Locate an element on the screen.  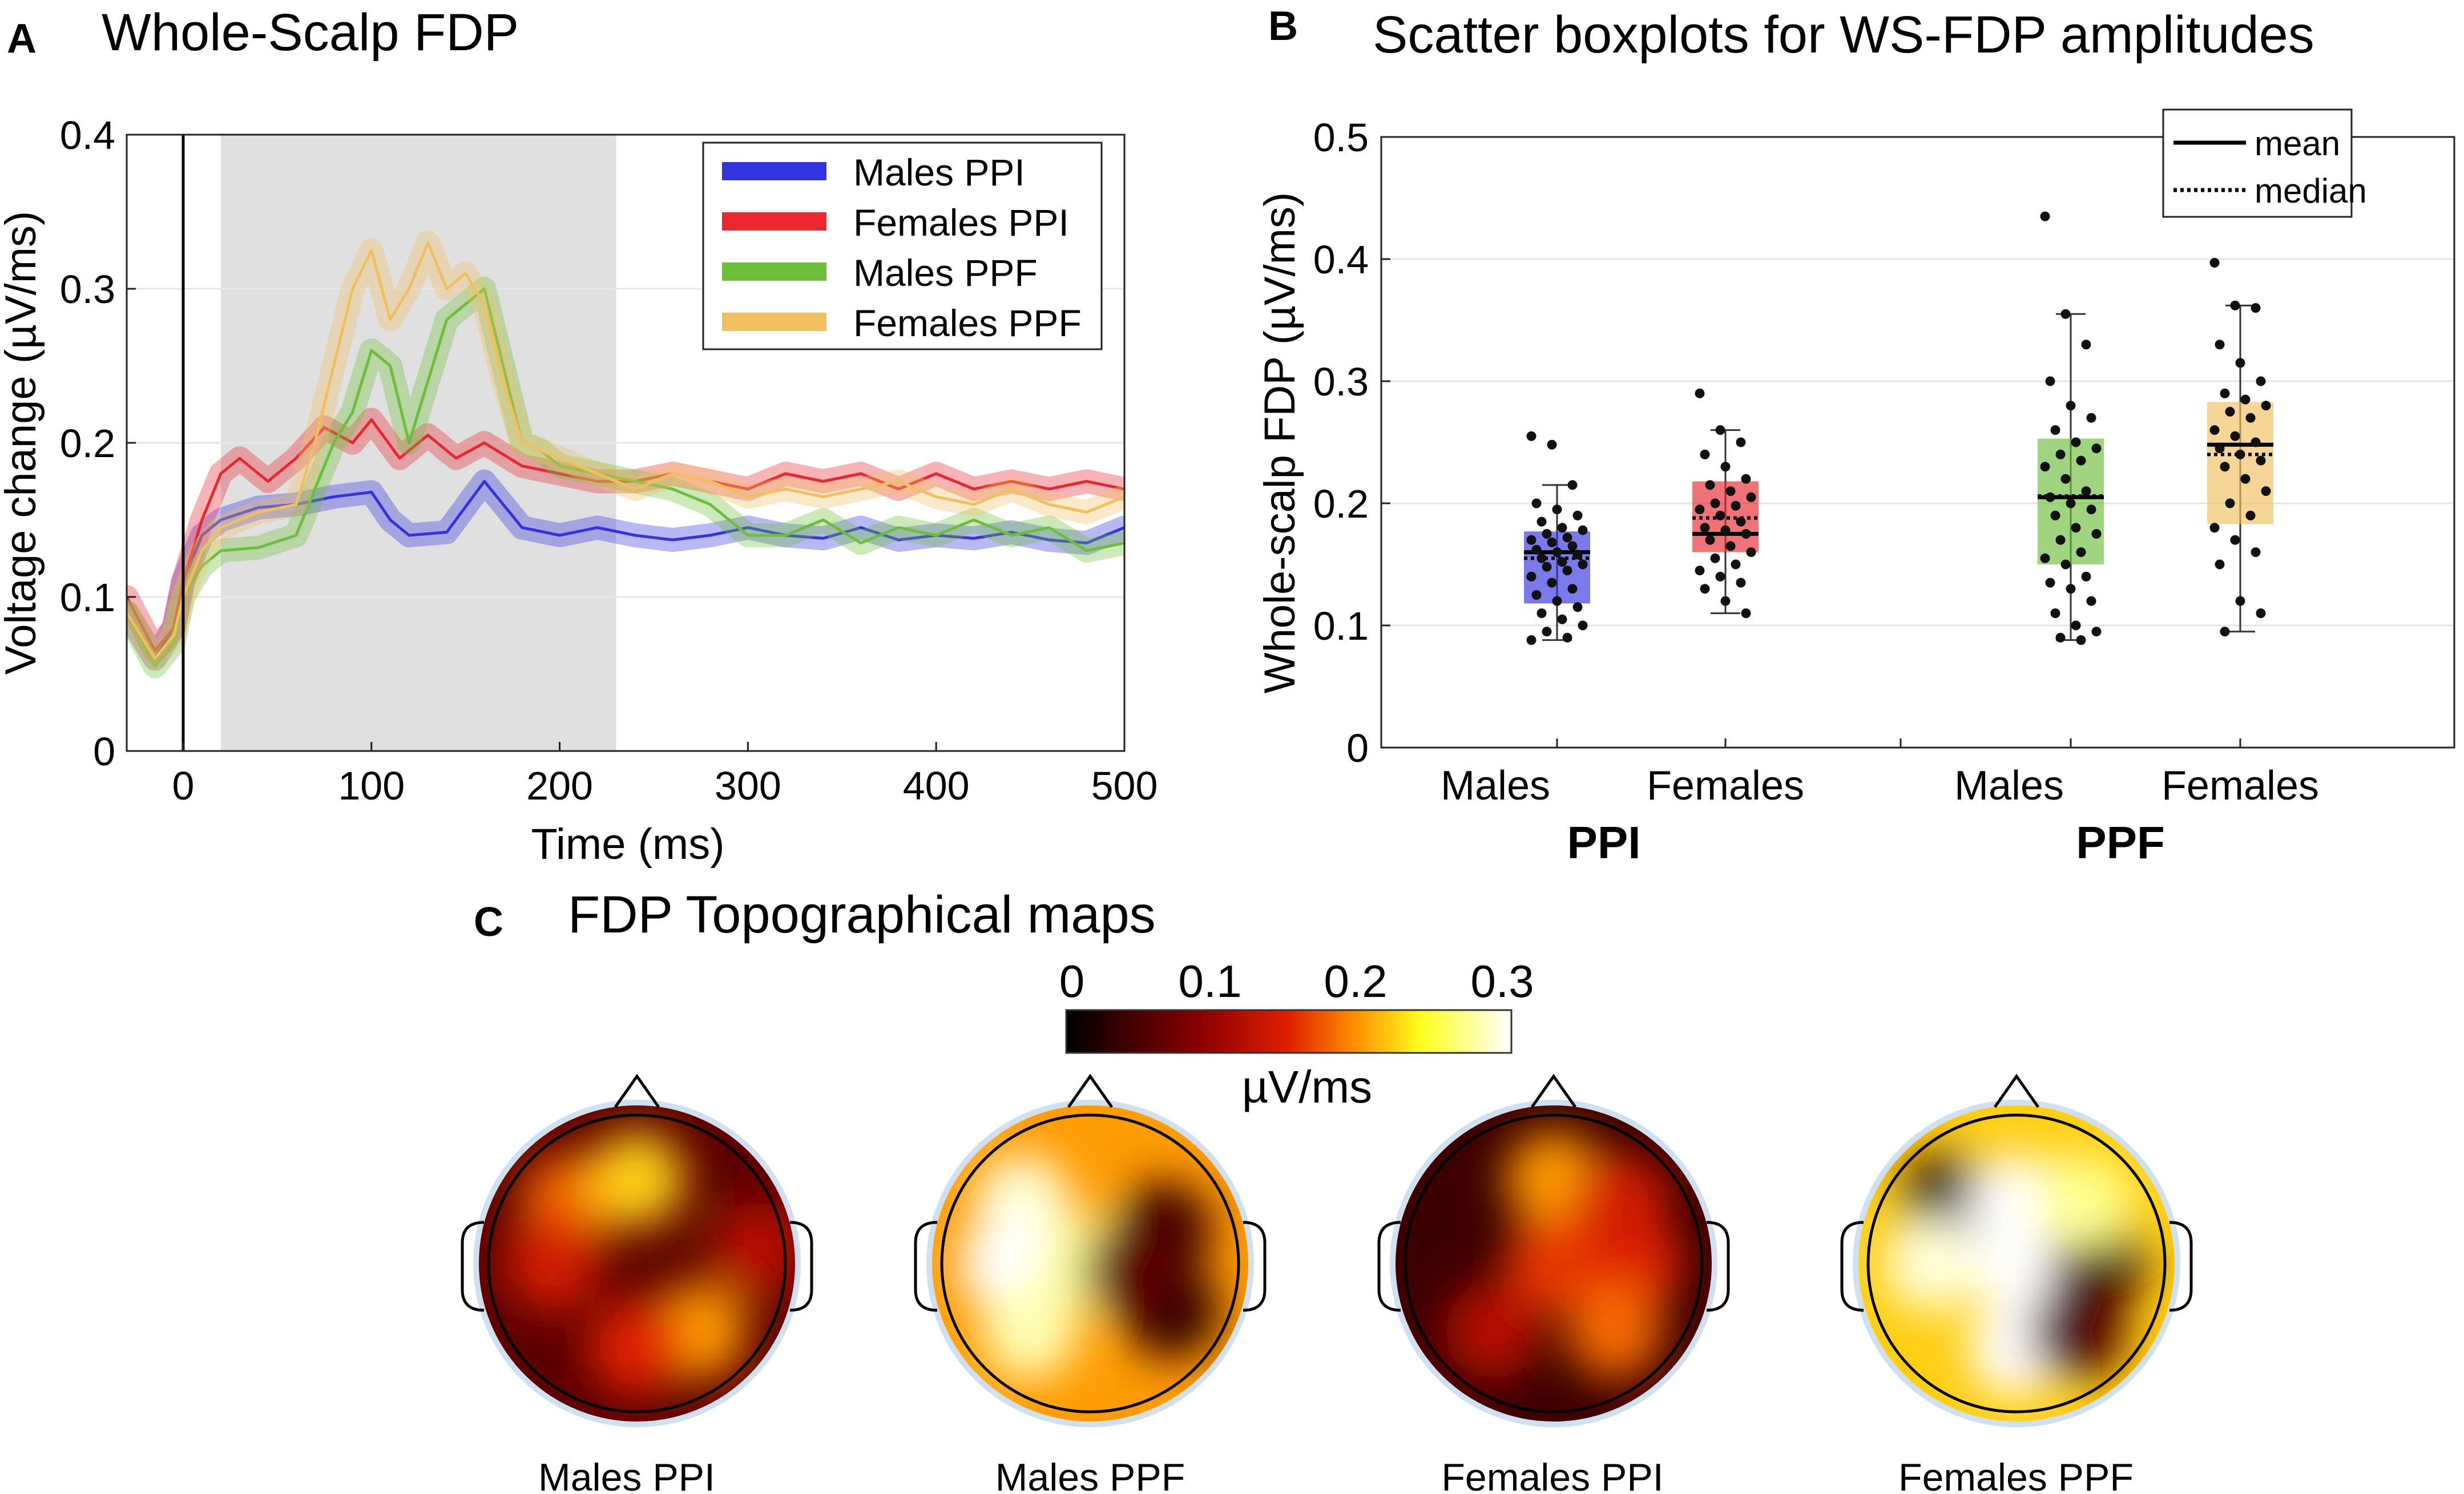
a-ytick-label: 0 is located at coordinates (104, 751).